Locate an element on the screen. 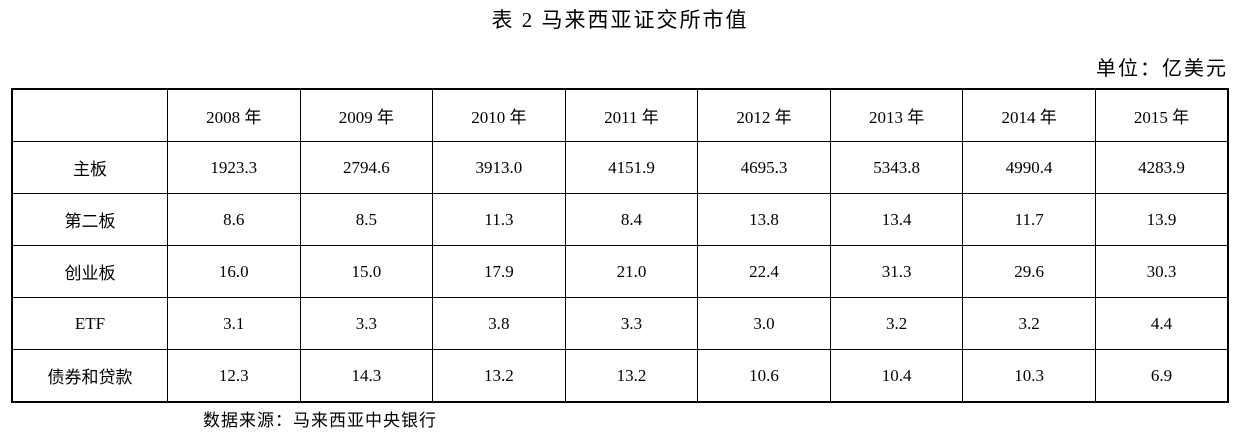  value-cell: 30.3 is located at coordinates (1161, 271).